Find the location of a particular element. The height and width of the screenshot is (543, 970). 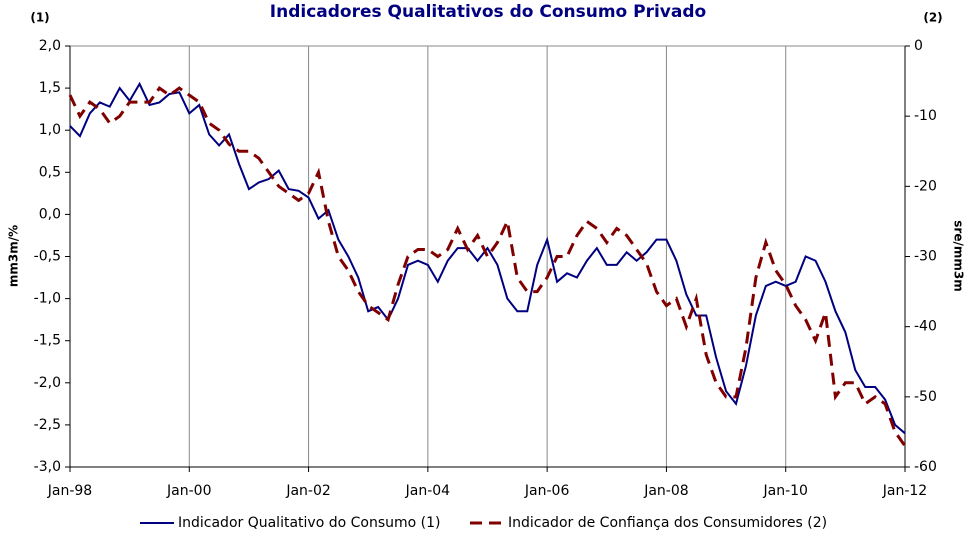

y2-axis-label: sre/mm3m is located at coordinates (959, 255).